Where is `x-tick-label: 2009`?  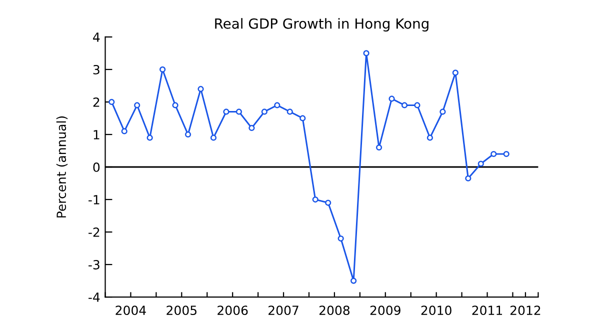
x-tick-label: 2009 is located at coordinates (385, 311).